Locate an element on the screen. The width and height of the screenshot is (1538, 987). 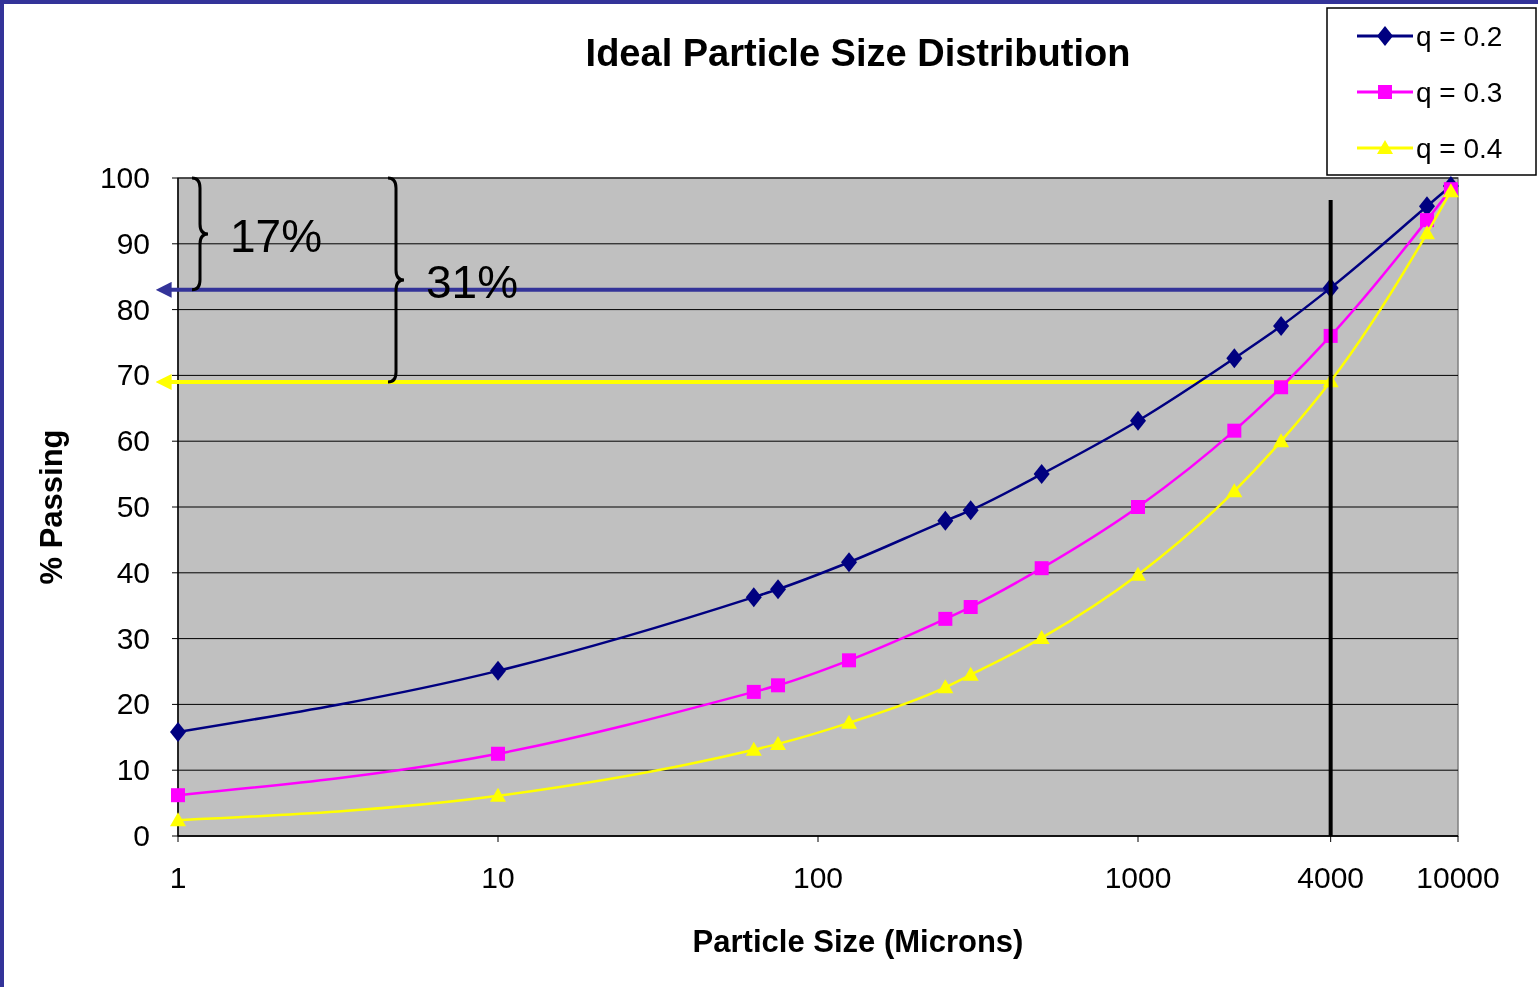
legend-label: q = 0.4 is located at coordinates (1459, 148).